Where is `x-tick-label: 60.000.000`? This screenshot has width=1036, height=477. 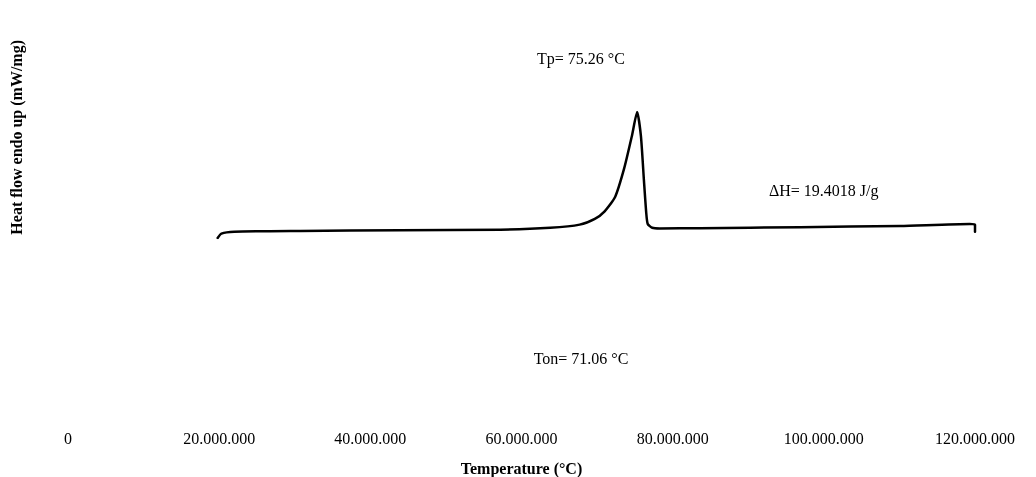 x-tick-label: 60.000.000 is located at coordinates (521, 438).